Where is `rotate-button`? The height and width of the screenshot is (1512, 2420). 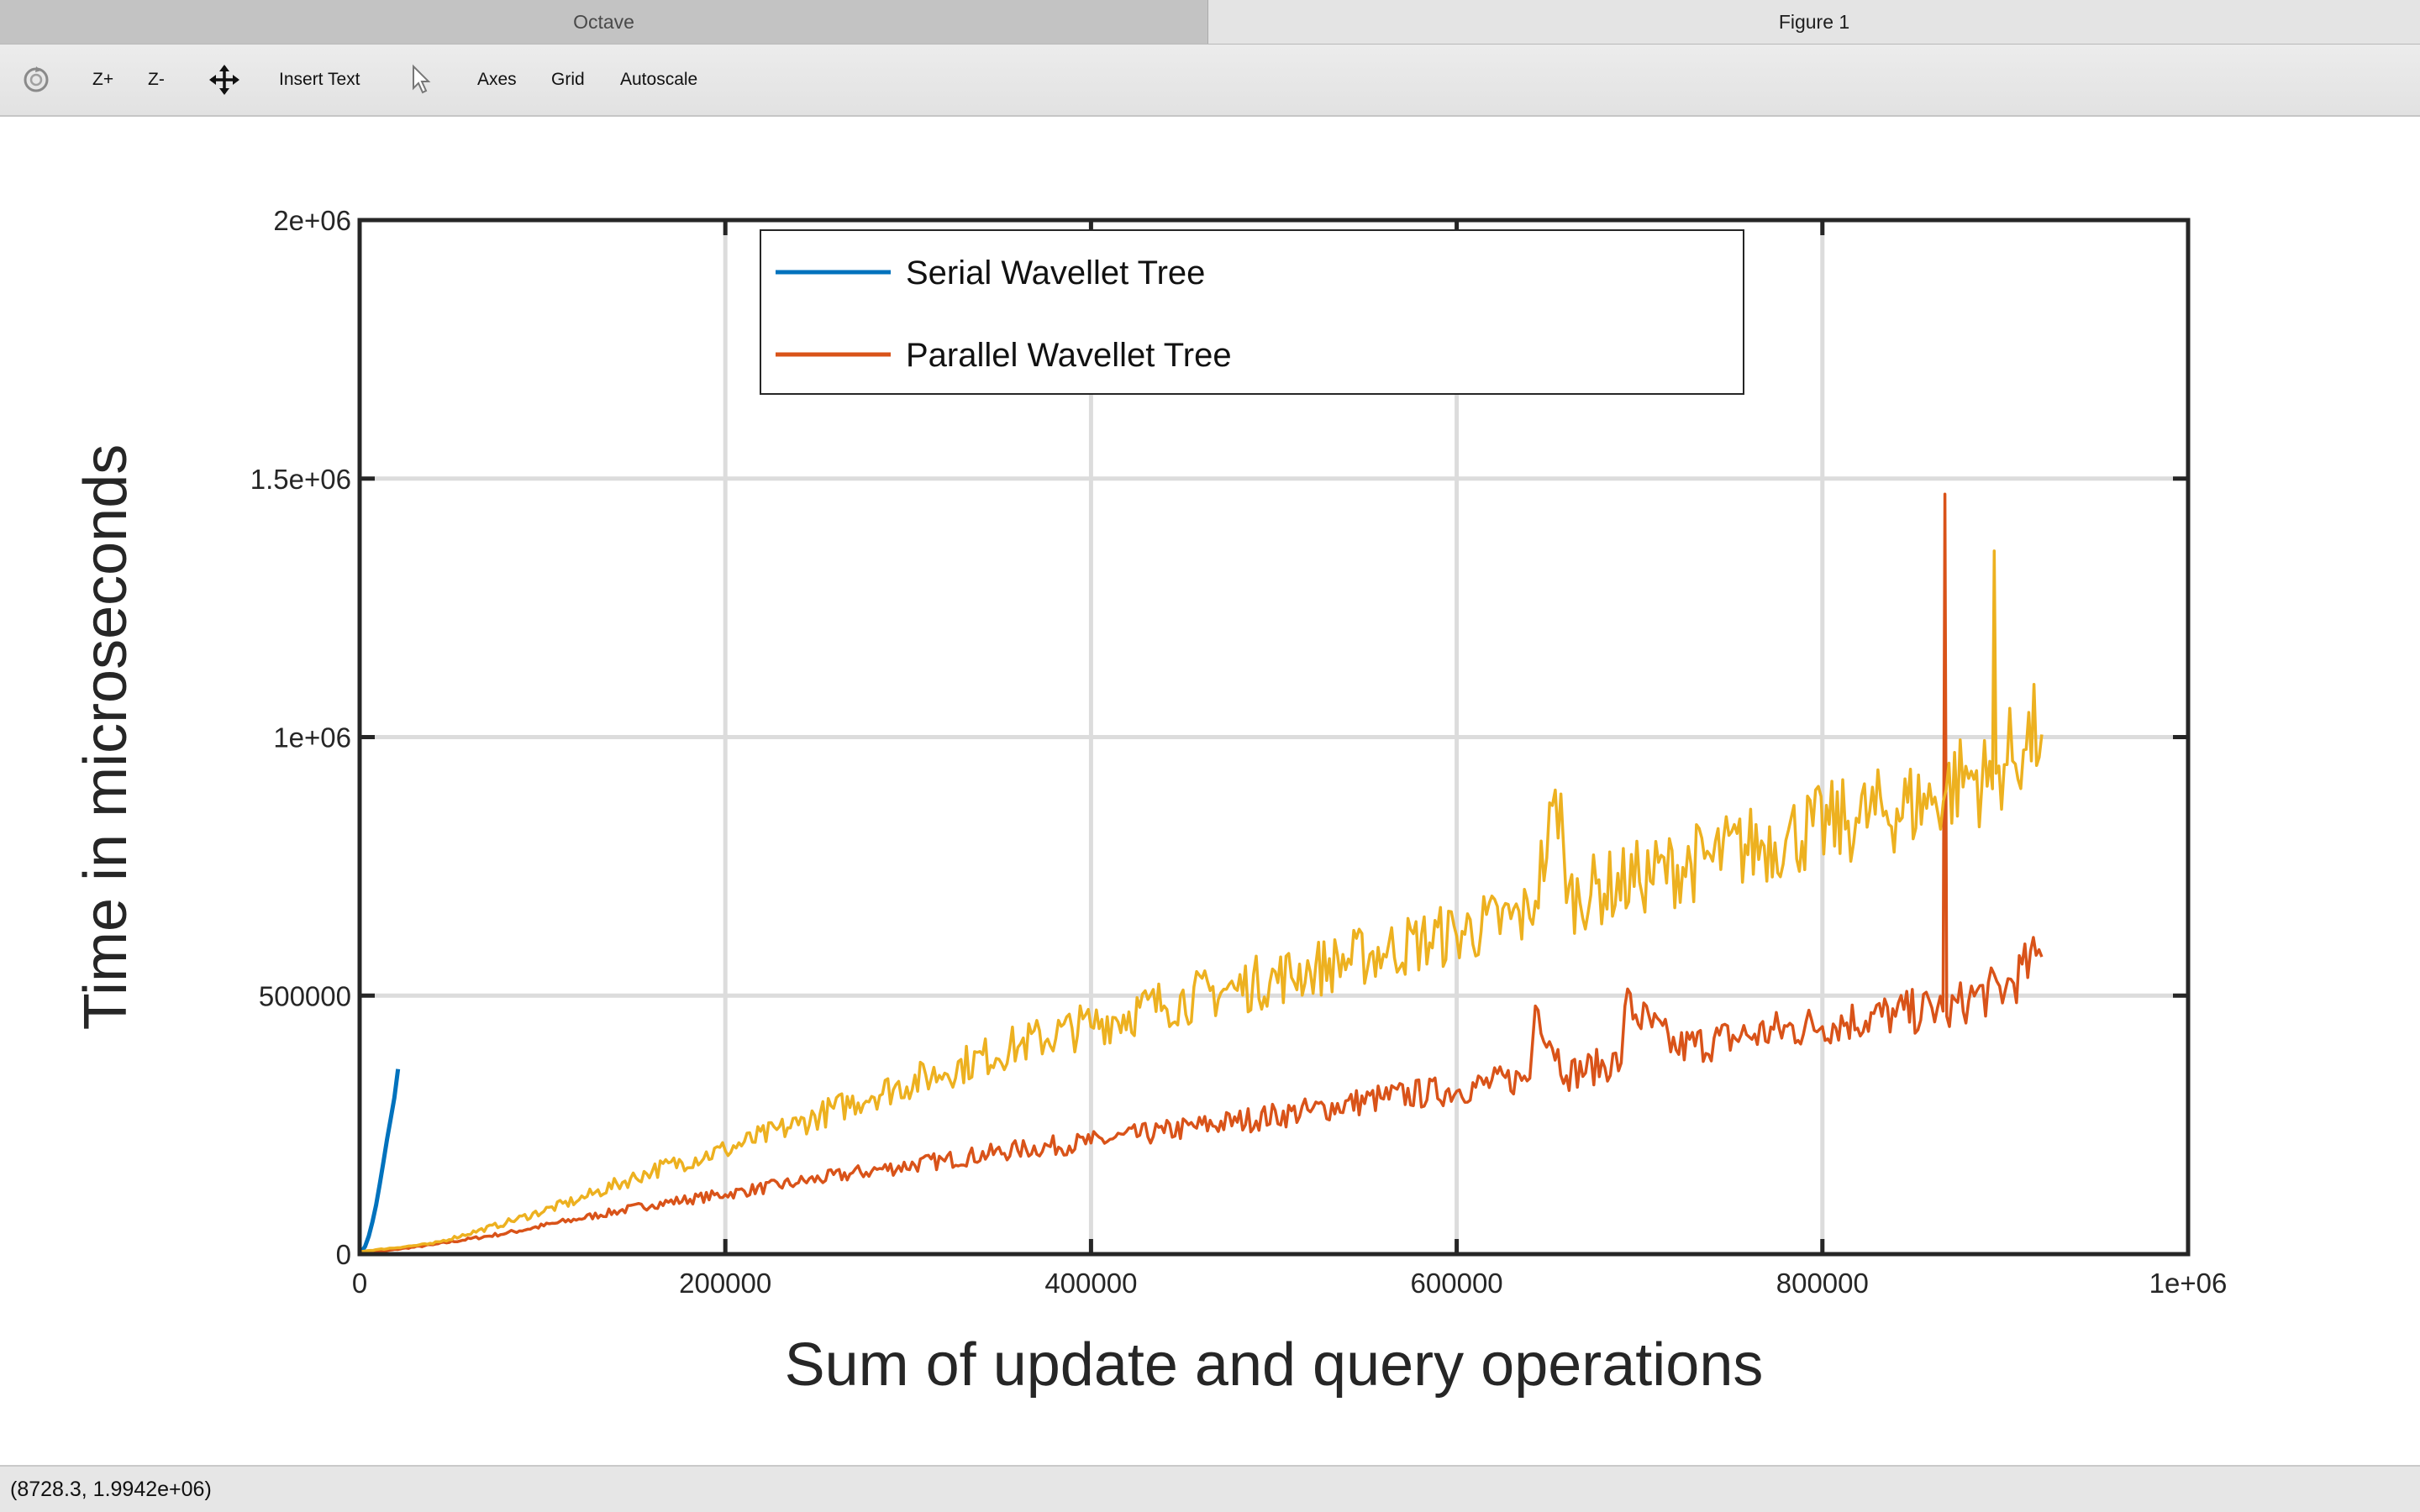
rotate-button is located at coordinates (36, 80).